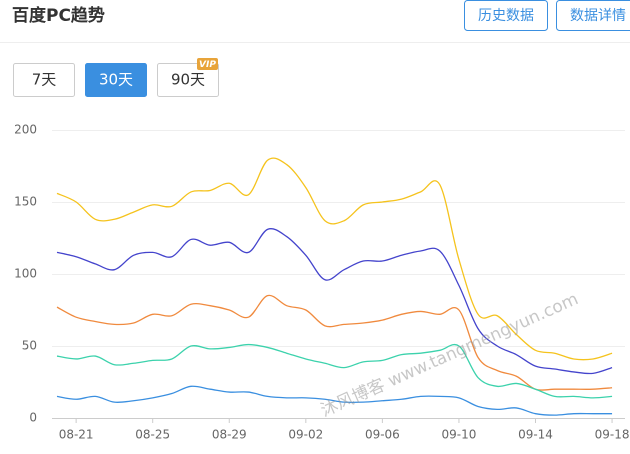 This screenshot has width=630, height=454. Describe the element at coordinates (188, 80) in the screenshot. I see `range-tab-label: 90天` at that location.